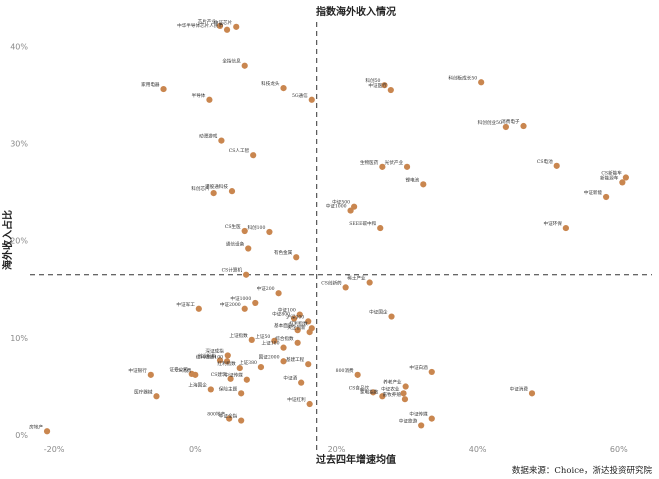 This screenshot has width=659, height=479. Describe the element at coordinates (593, 192) in the screenshot. I see `point-label: 中证新能` at that location.